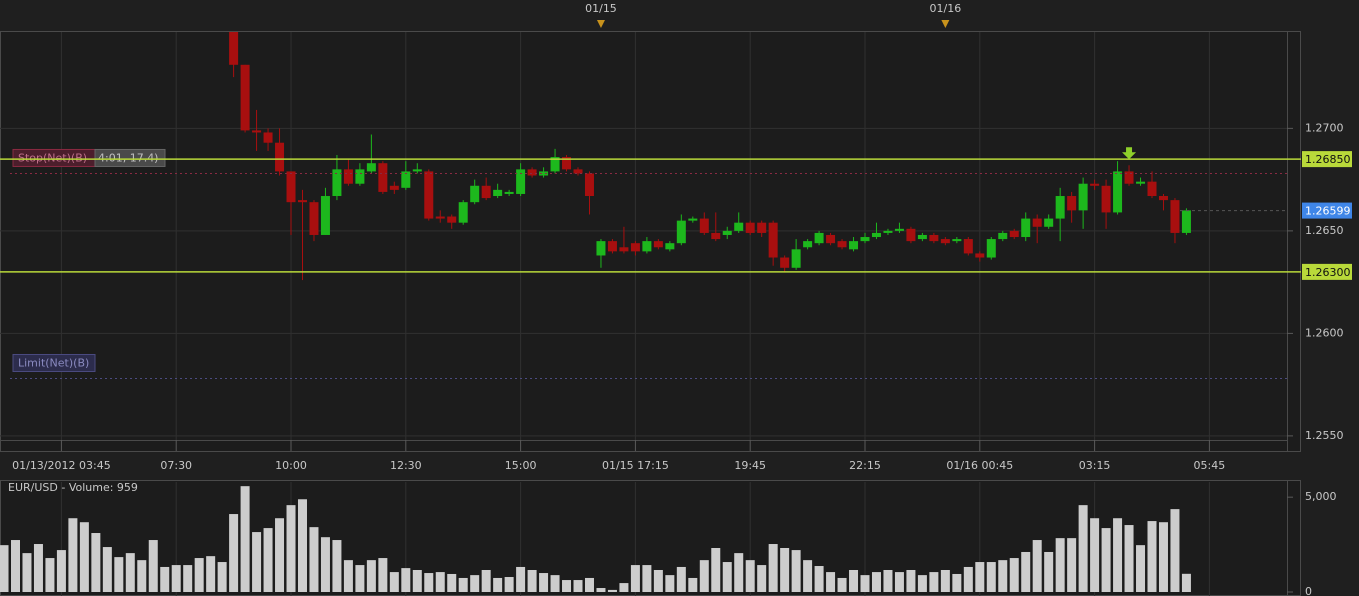  What do you see at coordinates (635, 465) in the screenshot?
I see `x-tick-label: 01/15 17:15` at bounding box center [635, 465].